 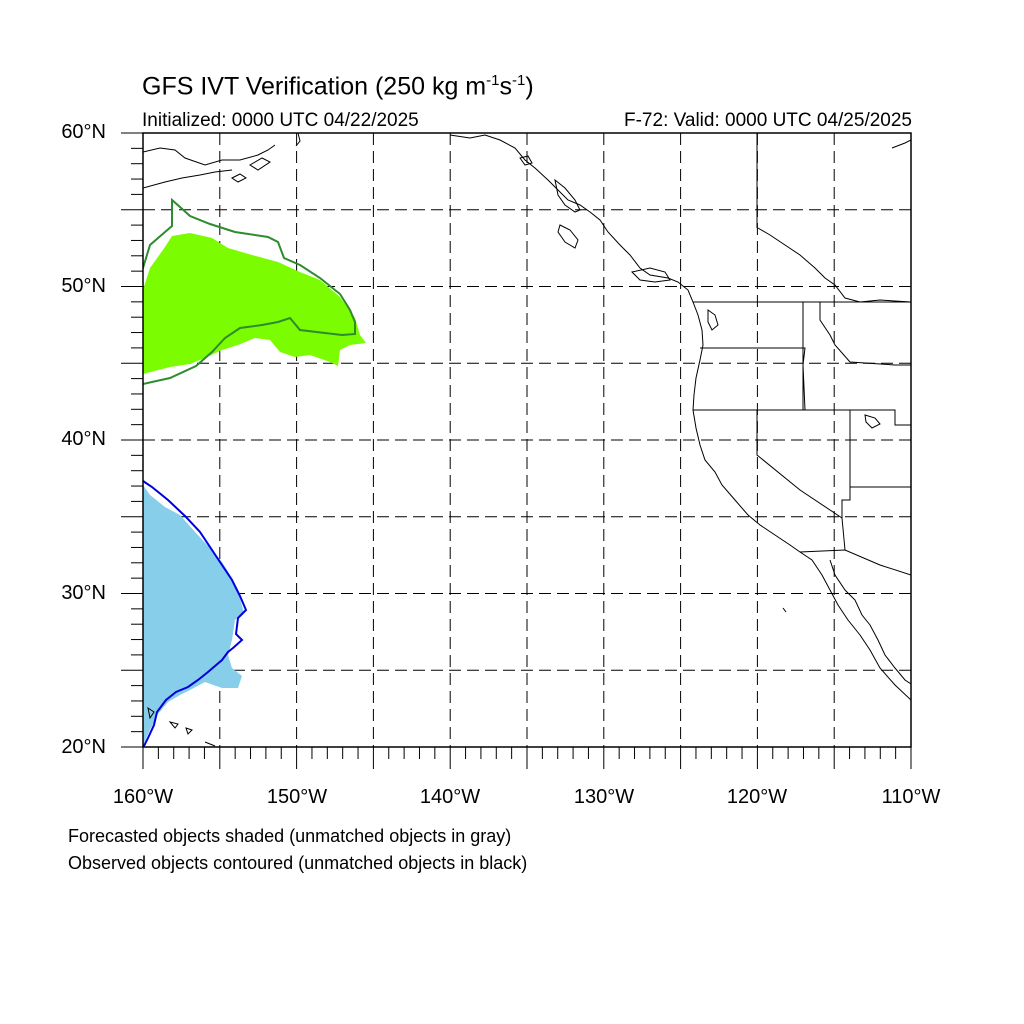 I want to click on observed-contour-green, so click(x=249, y=291).